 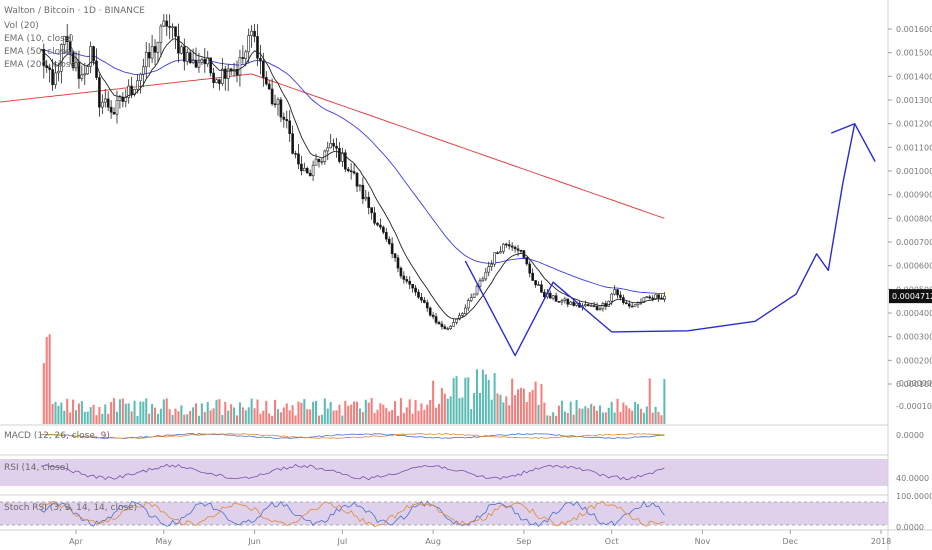 What do you see at coordinates (74, 11) in the screenshot?
I see `symbol-title: Walton / Bitcoin · 1D · BINANCE` at bounding box center [74, 11].